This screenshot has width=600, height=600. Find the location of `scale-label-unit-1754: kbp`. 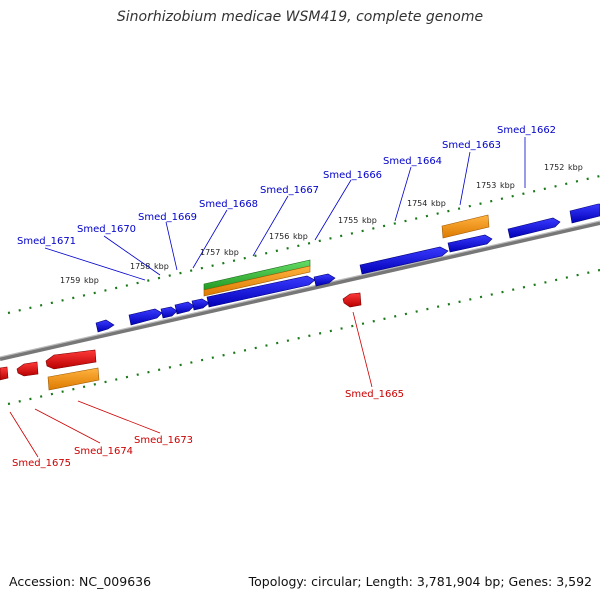

scale-label-unit-1754: kbp is located at coordinates (438, 203).